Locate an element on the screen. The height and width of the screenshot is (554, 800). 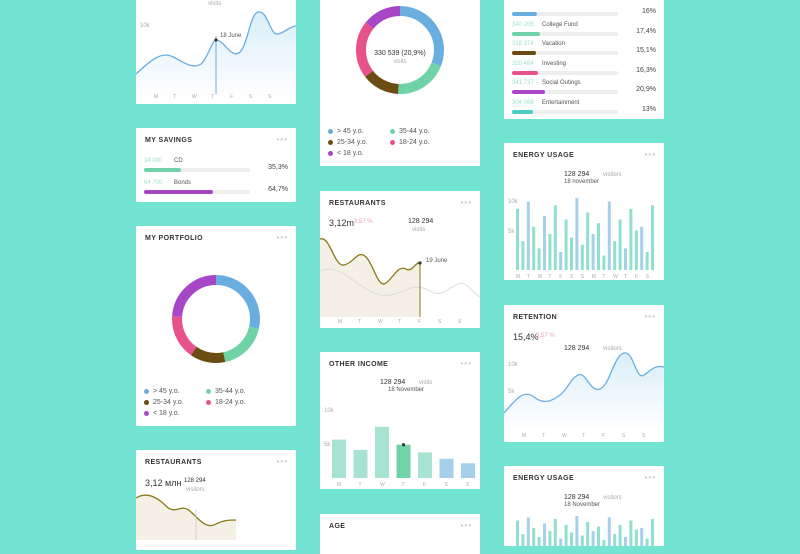
budget-list-label: Vacation is located at coordinates (553, 44).